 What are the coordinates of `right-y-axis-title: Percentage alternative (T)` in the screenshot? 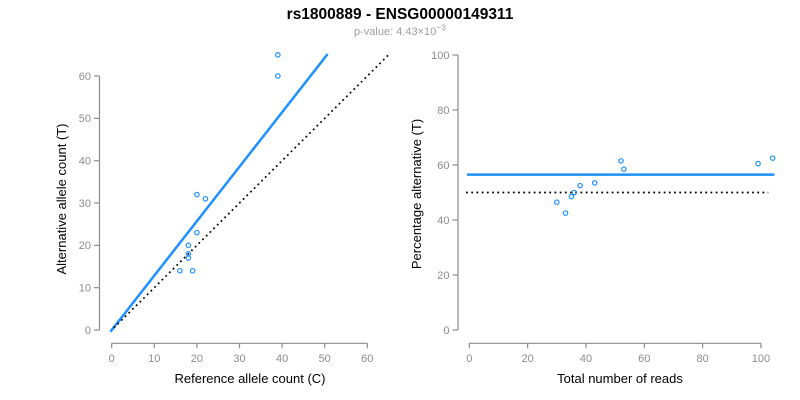 It's located at (416, 194).